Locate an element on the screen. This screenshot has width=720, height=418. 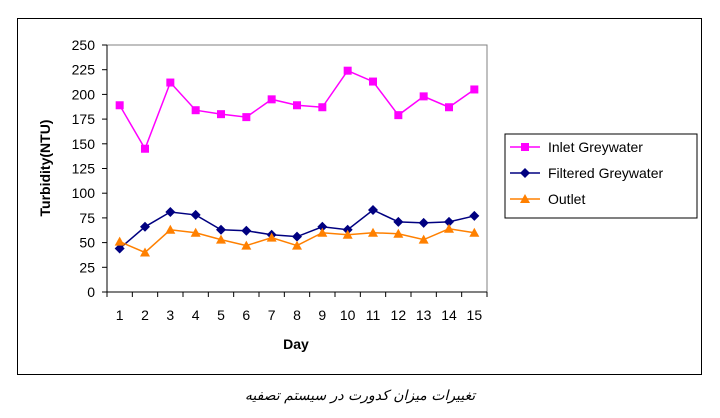
y-tick-label: 250 is located at coordinates (84, 45).